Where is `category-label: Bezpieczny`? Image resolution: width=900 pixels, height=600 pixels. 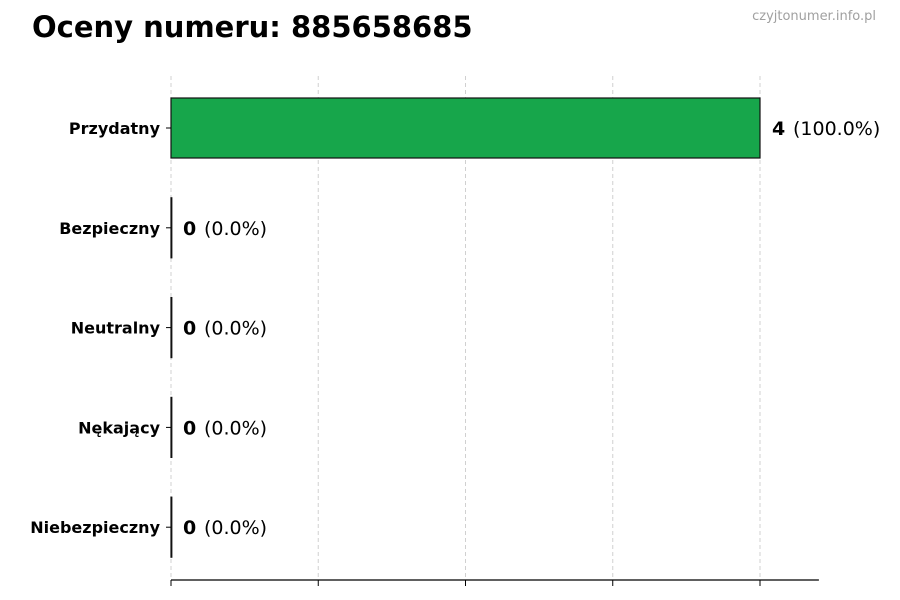
category-label: Bezpieczny is located at coordinates (109, 228).